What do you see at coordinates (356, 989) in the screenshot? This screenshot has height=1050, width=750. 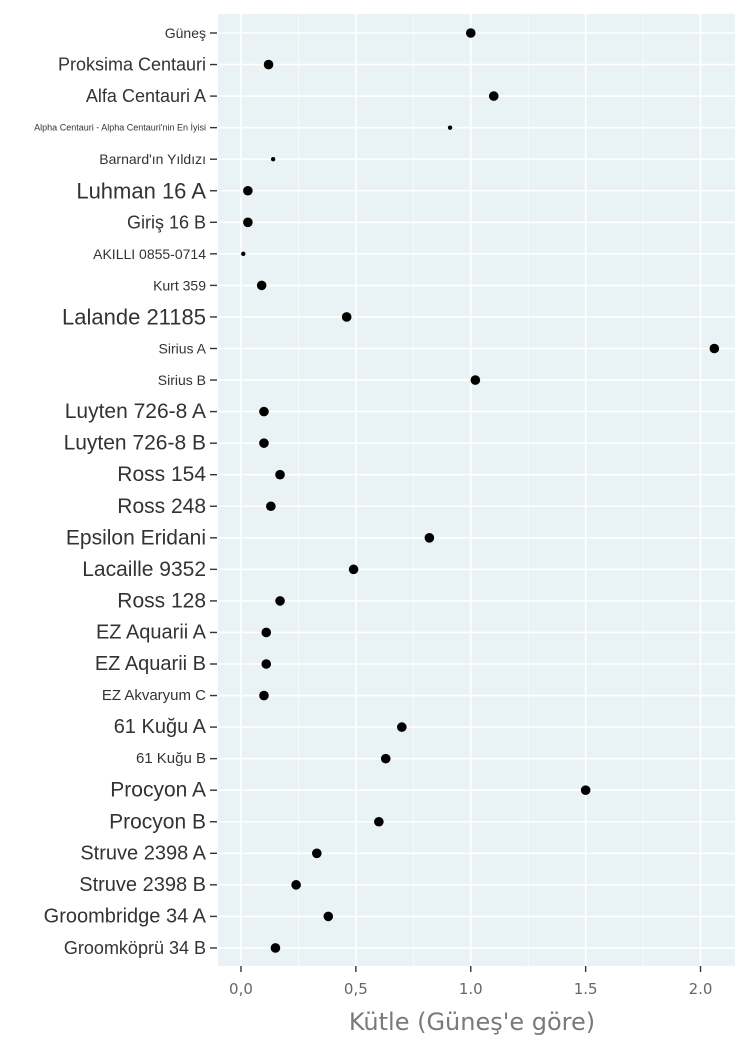 I see `x-tick-label: 0,5` at bounding box center [356, 989].